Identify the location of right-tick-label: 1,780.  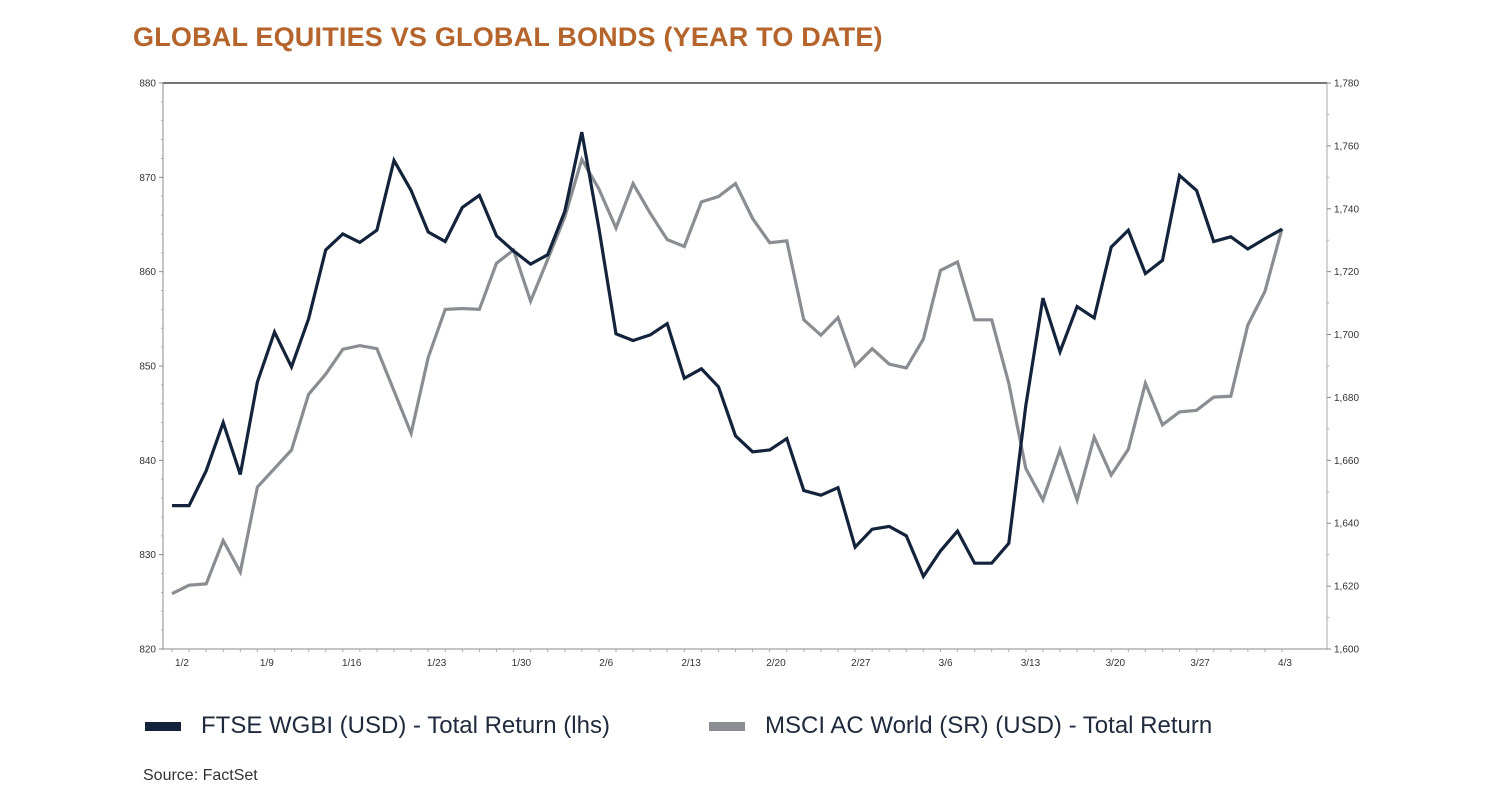
(1346, 84).